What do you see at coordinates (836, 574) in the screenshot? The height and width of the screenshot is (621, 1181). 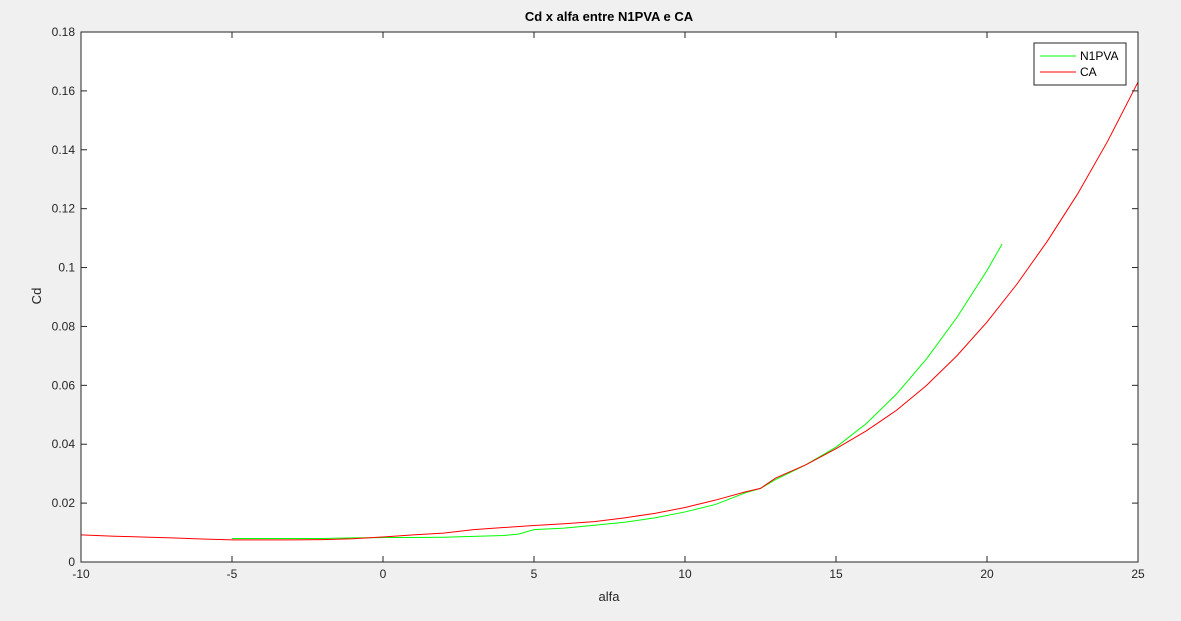 I see `x-tick-label: 15` at bounding box center [836, 574].